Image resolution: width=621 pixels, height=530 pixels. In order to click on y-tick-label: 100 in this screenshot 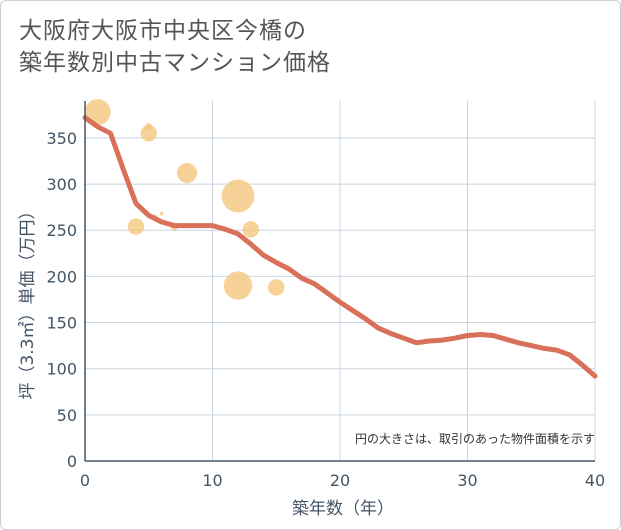, I will do `click(61, 369)`.